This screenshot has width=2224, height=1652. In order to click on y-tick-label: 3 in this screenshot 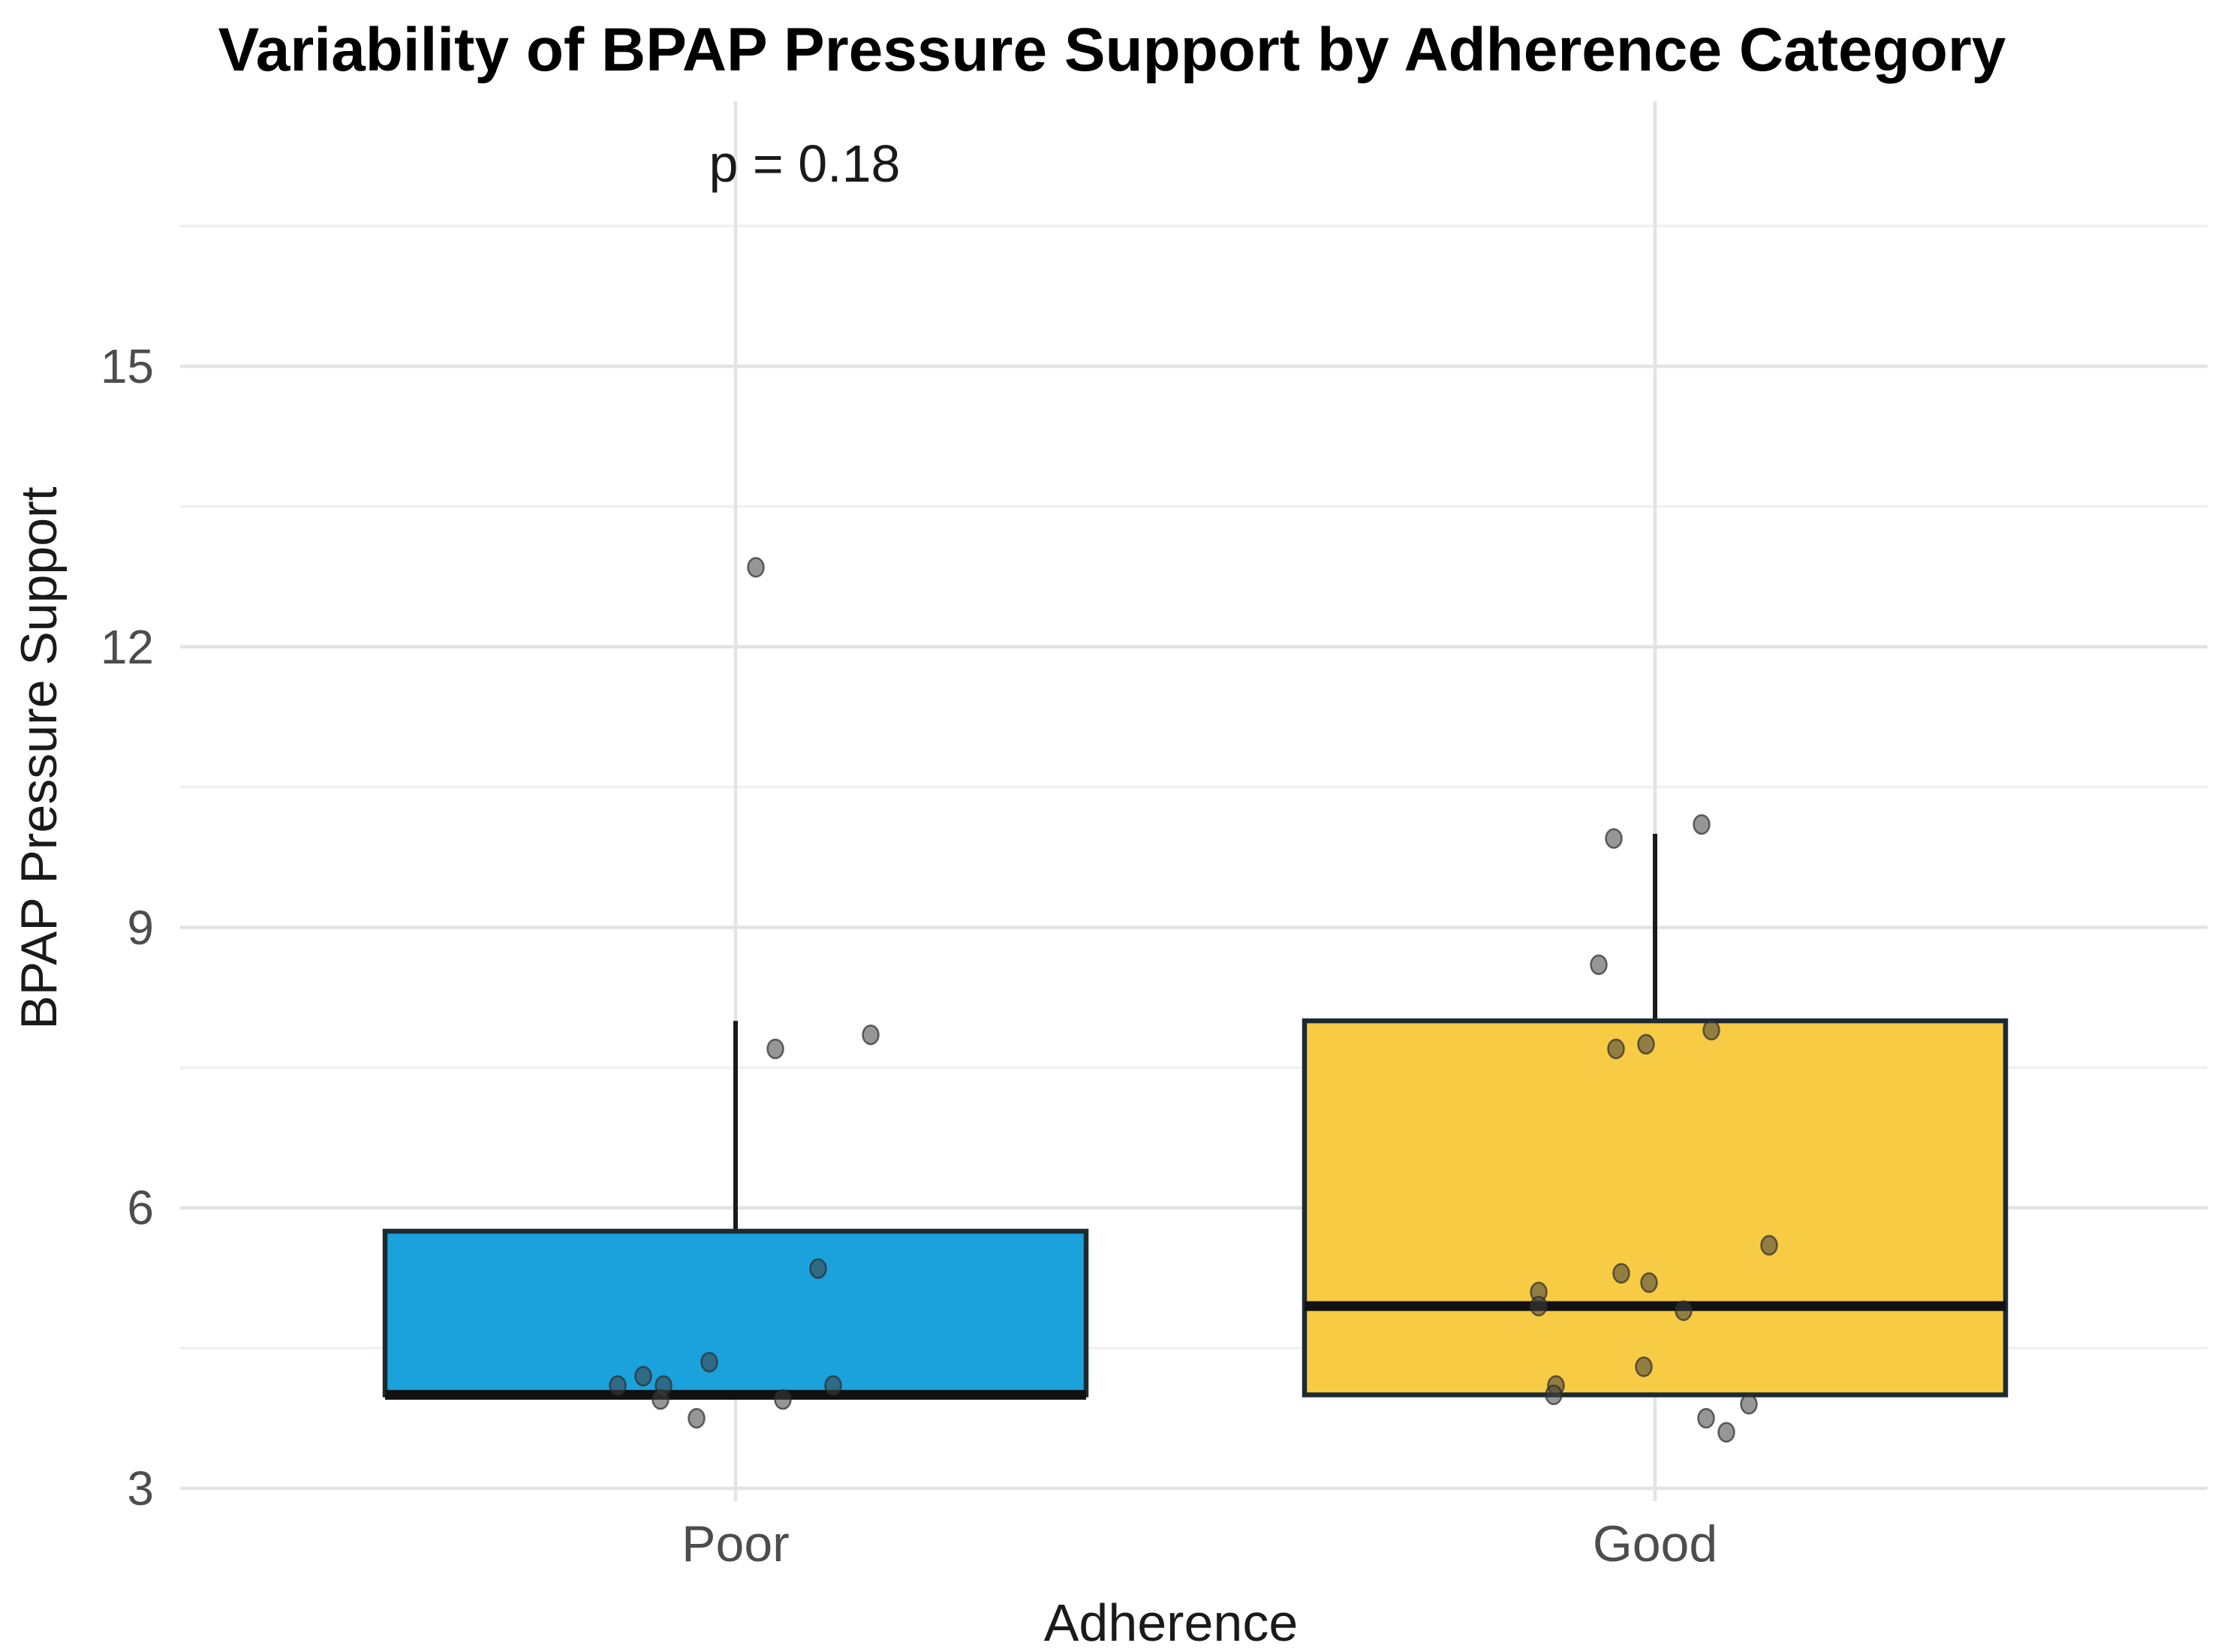, I will do `click(140, 1488)`.